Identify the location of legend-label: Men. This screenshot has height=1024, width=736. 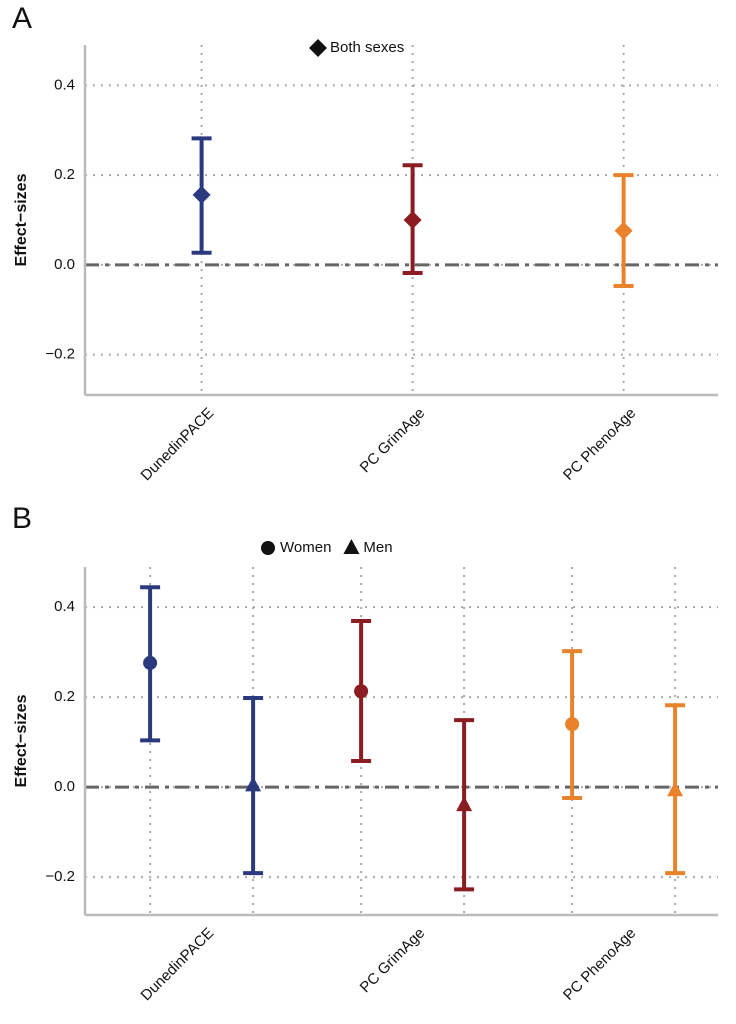
(377, 547).